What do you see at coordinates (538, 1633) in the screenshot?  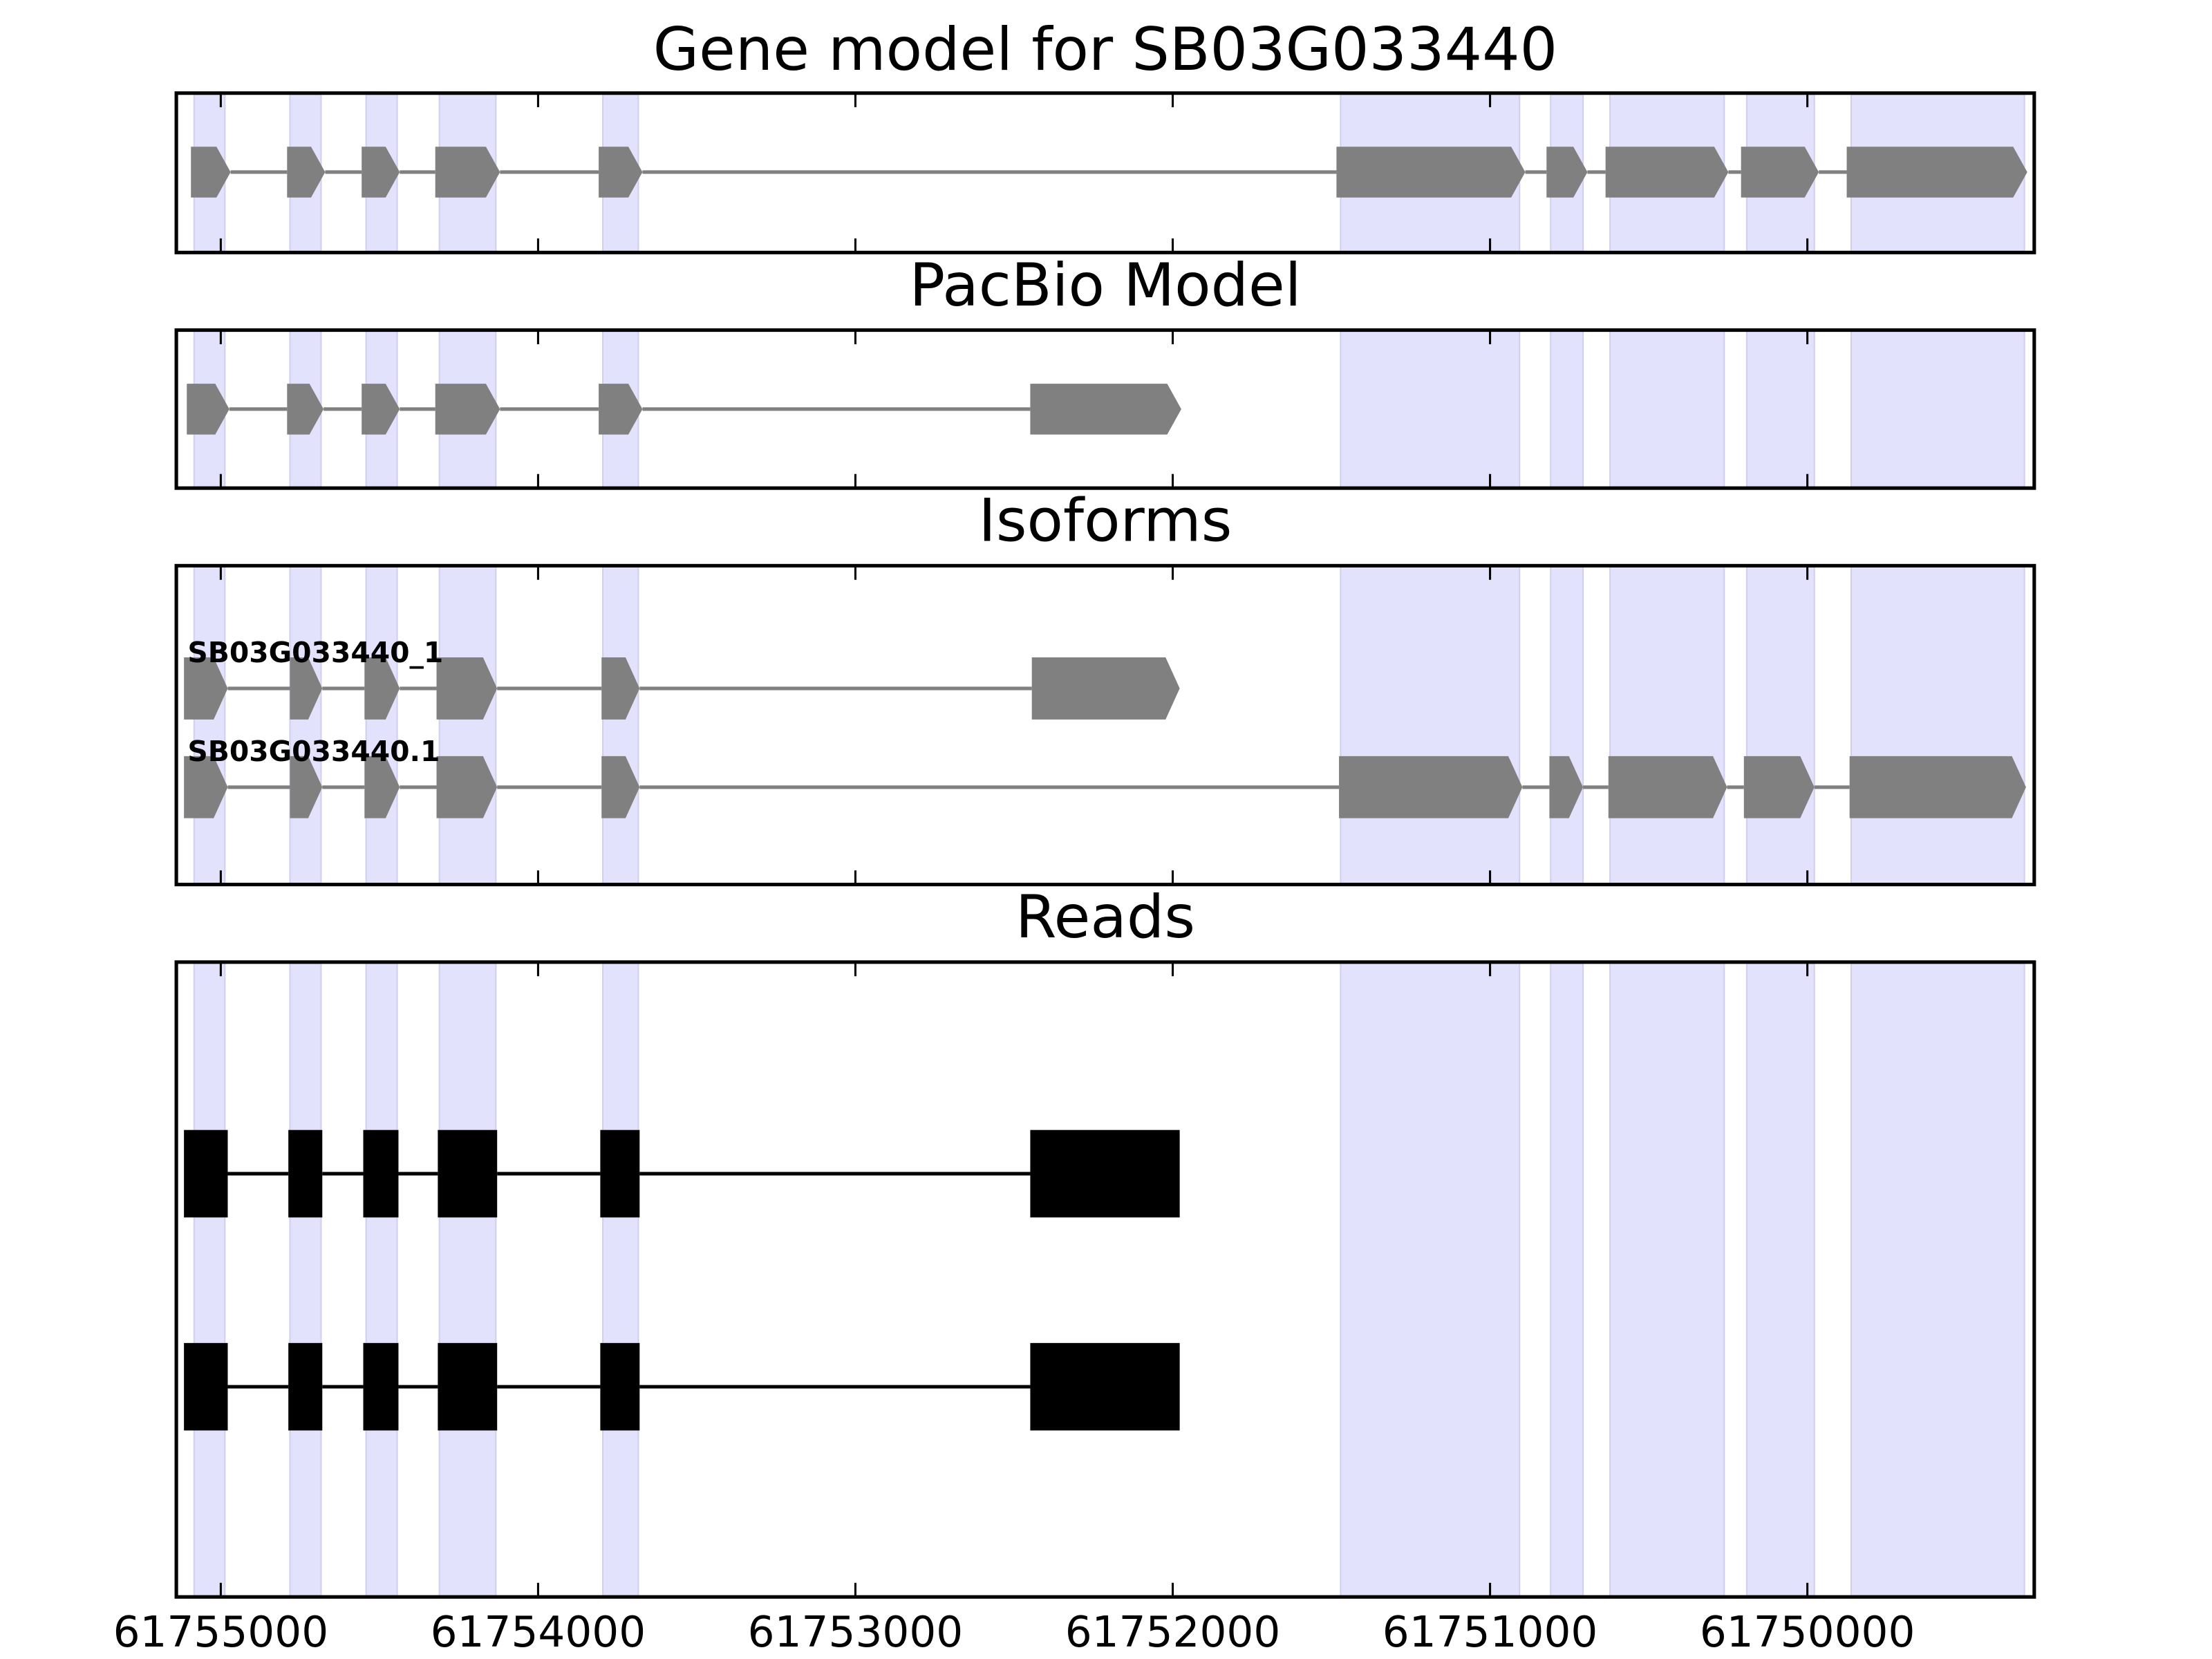 I see `x-tick-label: 61754000` at bounding box center [538, 1633].